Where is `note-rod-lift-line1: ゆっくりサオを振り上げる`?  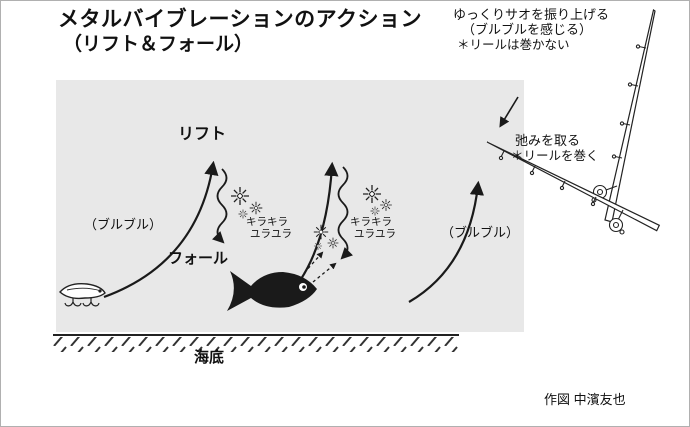 note-rod-lift-line1: ゆっくりサオを振り上げる is located at coordinates (531, 14).